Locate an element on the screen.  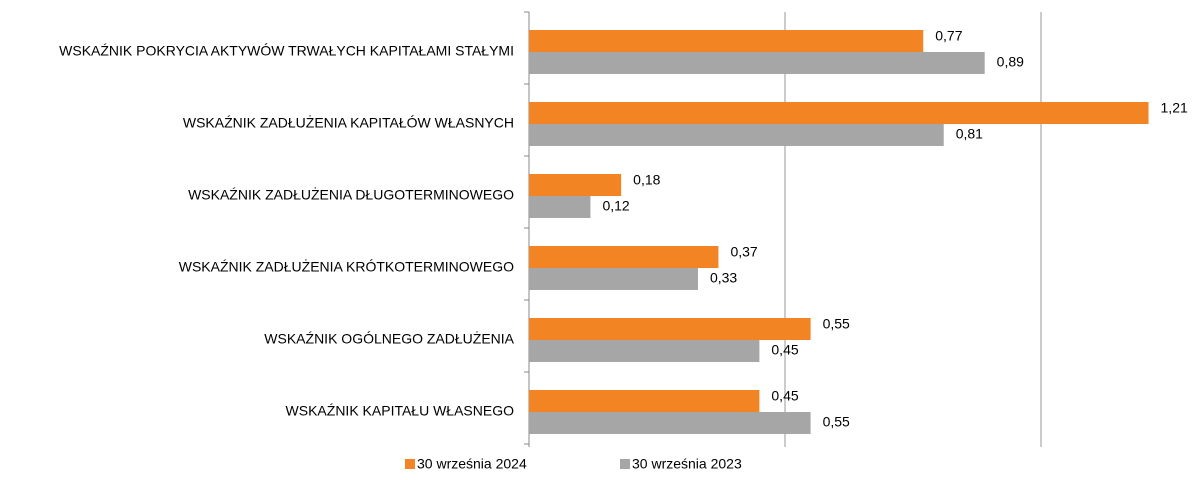
value-label: 0,33 is located at coordinates (723, 278).